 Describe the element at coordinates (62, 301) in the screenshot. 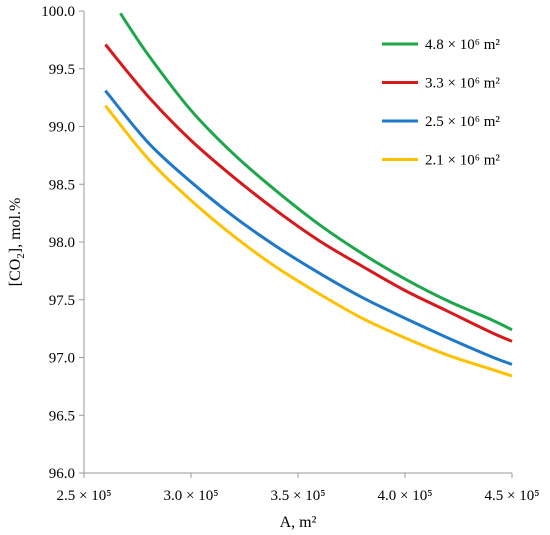

I see `y-tick-label: 97.5` at that location.